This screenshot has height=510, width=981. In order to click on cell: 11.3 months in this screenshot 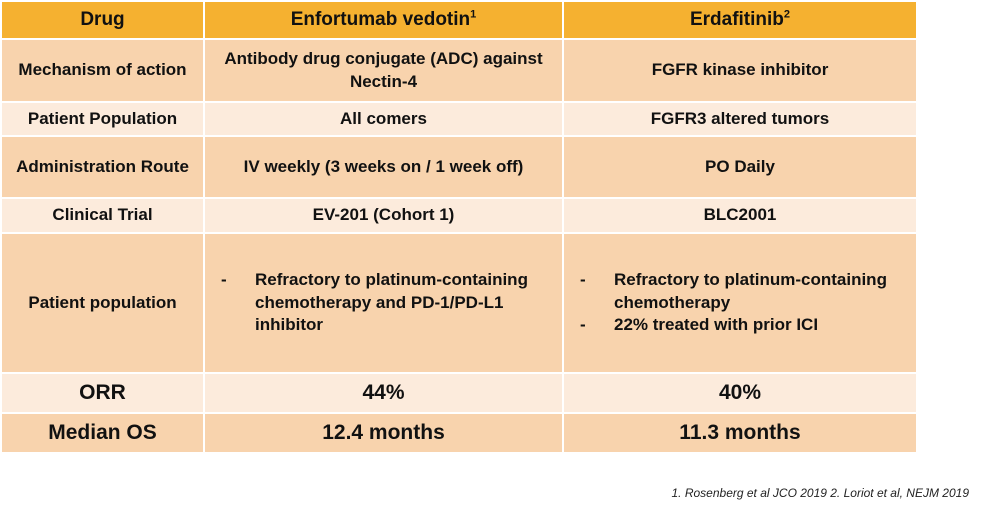, I will do `click(740, 433)`.